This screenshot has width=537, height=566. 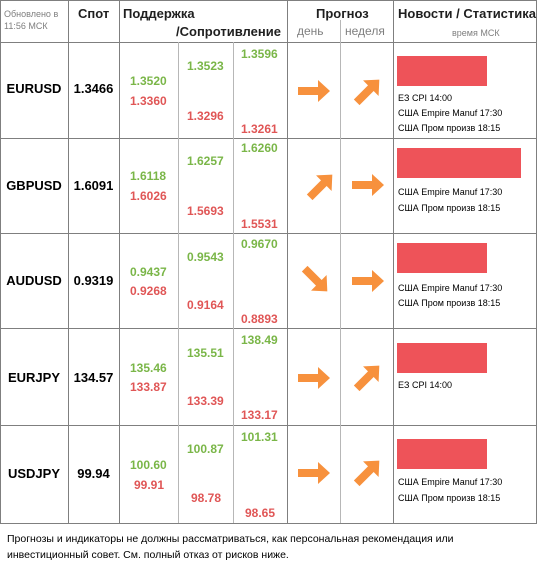 What do you see at coordinates (93, 377) in the screenshot?
I see `spot-value: 134.57` at bounding box center [93, 377].